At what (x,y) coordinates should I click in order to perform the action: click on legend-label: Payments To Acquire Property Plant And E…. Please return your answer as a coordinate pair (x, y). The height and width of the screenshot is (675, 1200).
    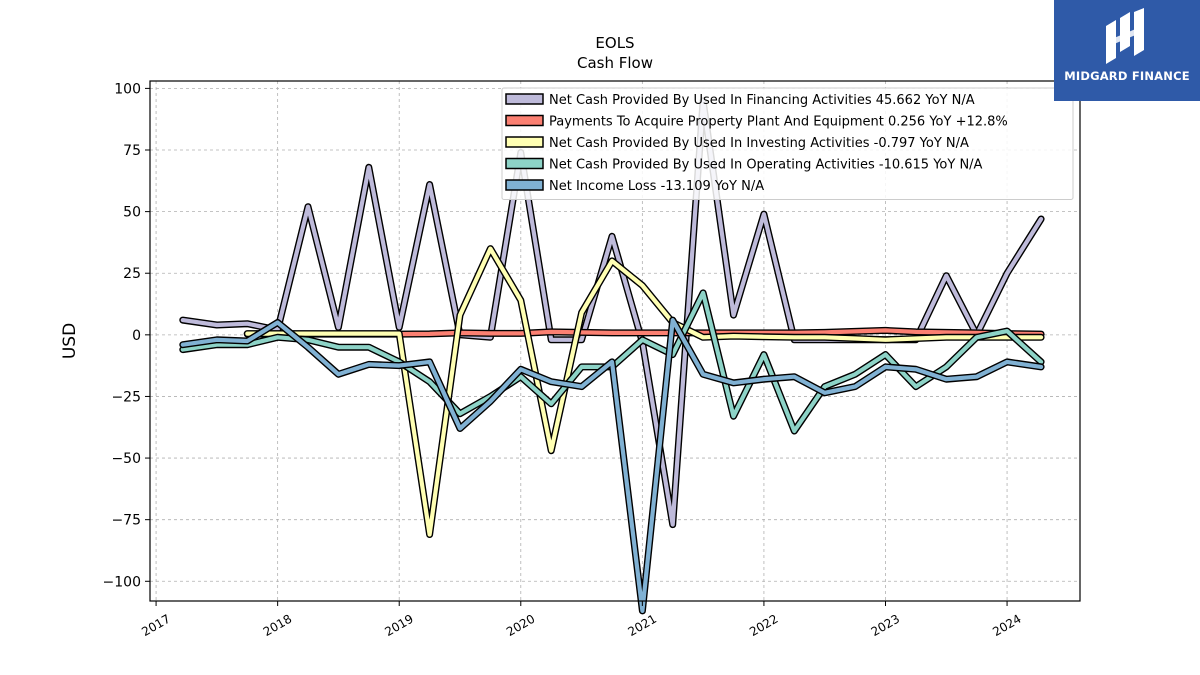
    Looking at the image, I should click on (778, 122).